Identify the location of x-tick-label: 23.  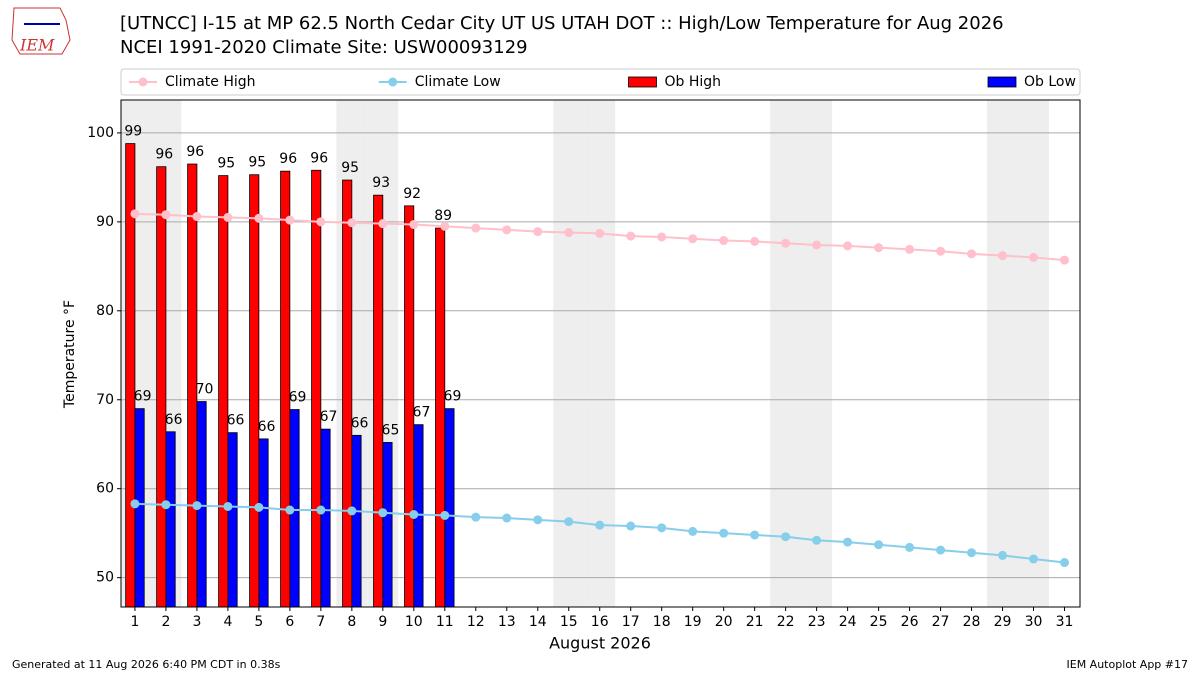
(817, 622).